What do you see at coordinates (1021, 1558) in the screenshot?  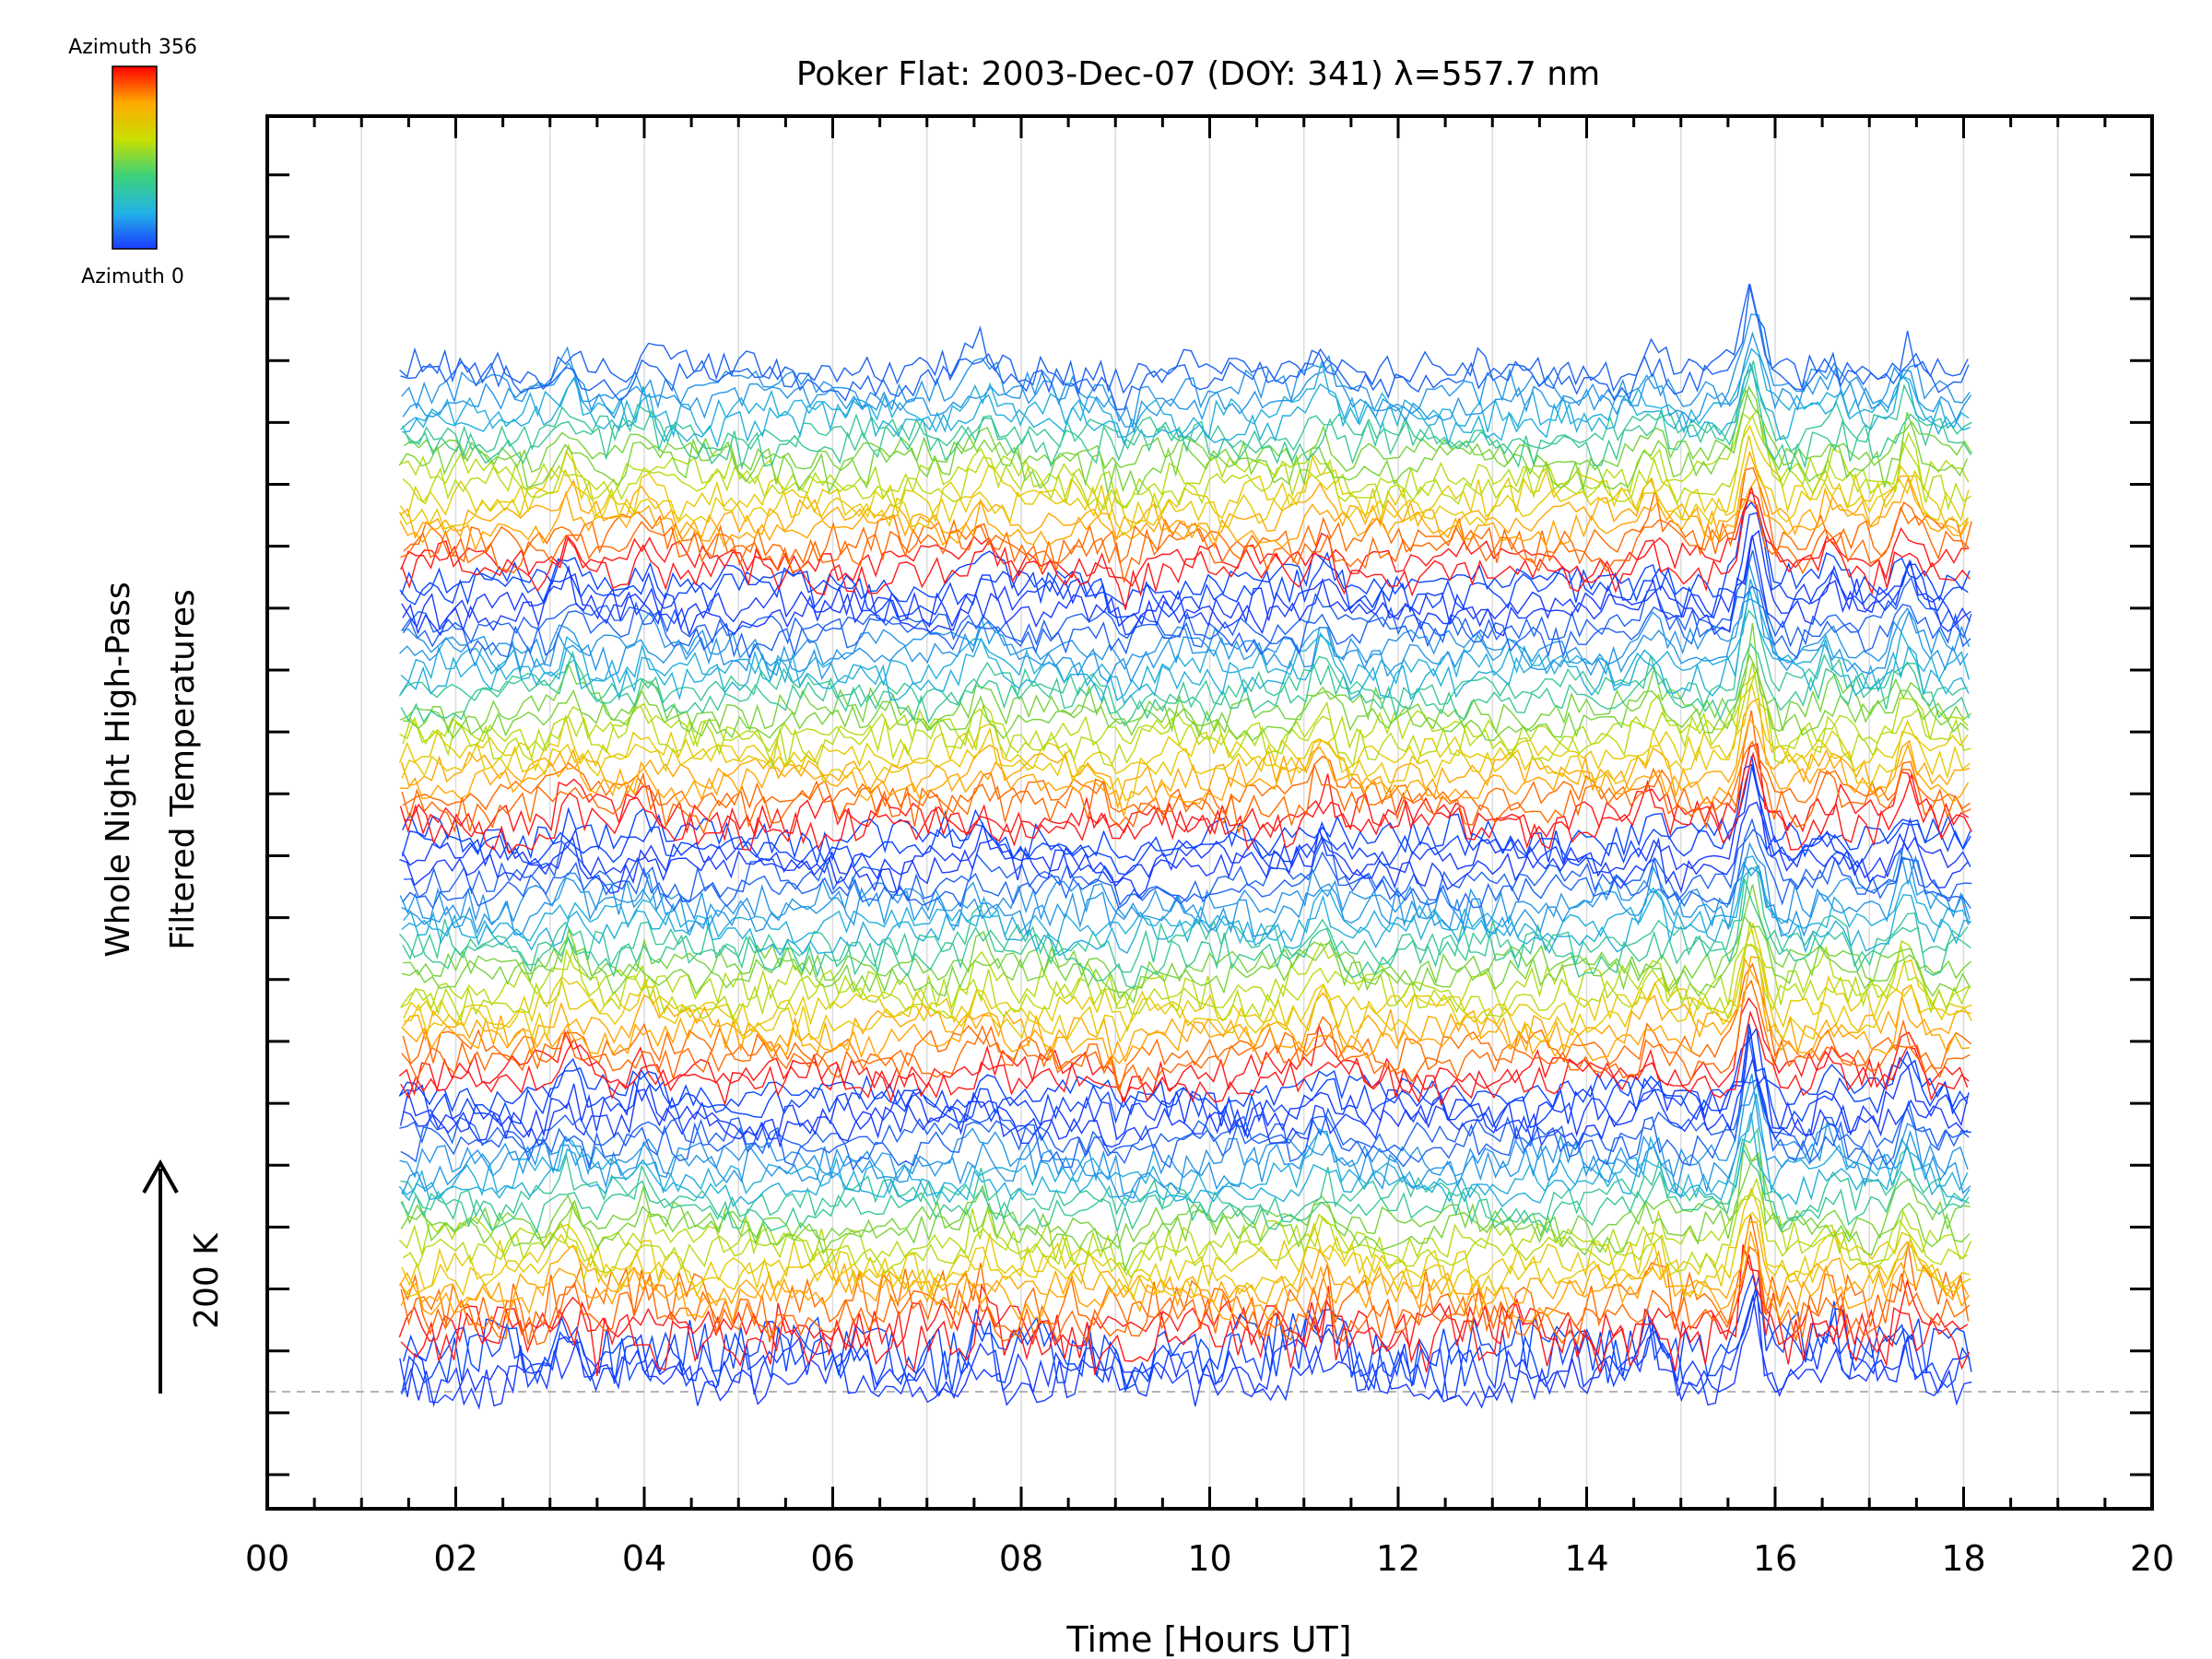 I see `x-tick-label: 08` at bounding box center [1021, 1558].